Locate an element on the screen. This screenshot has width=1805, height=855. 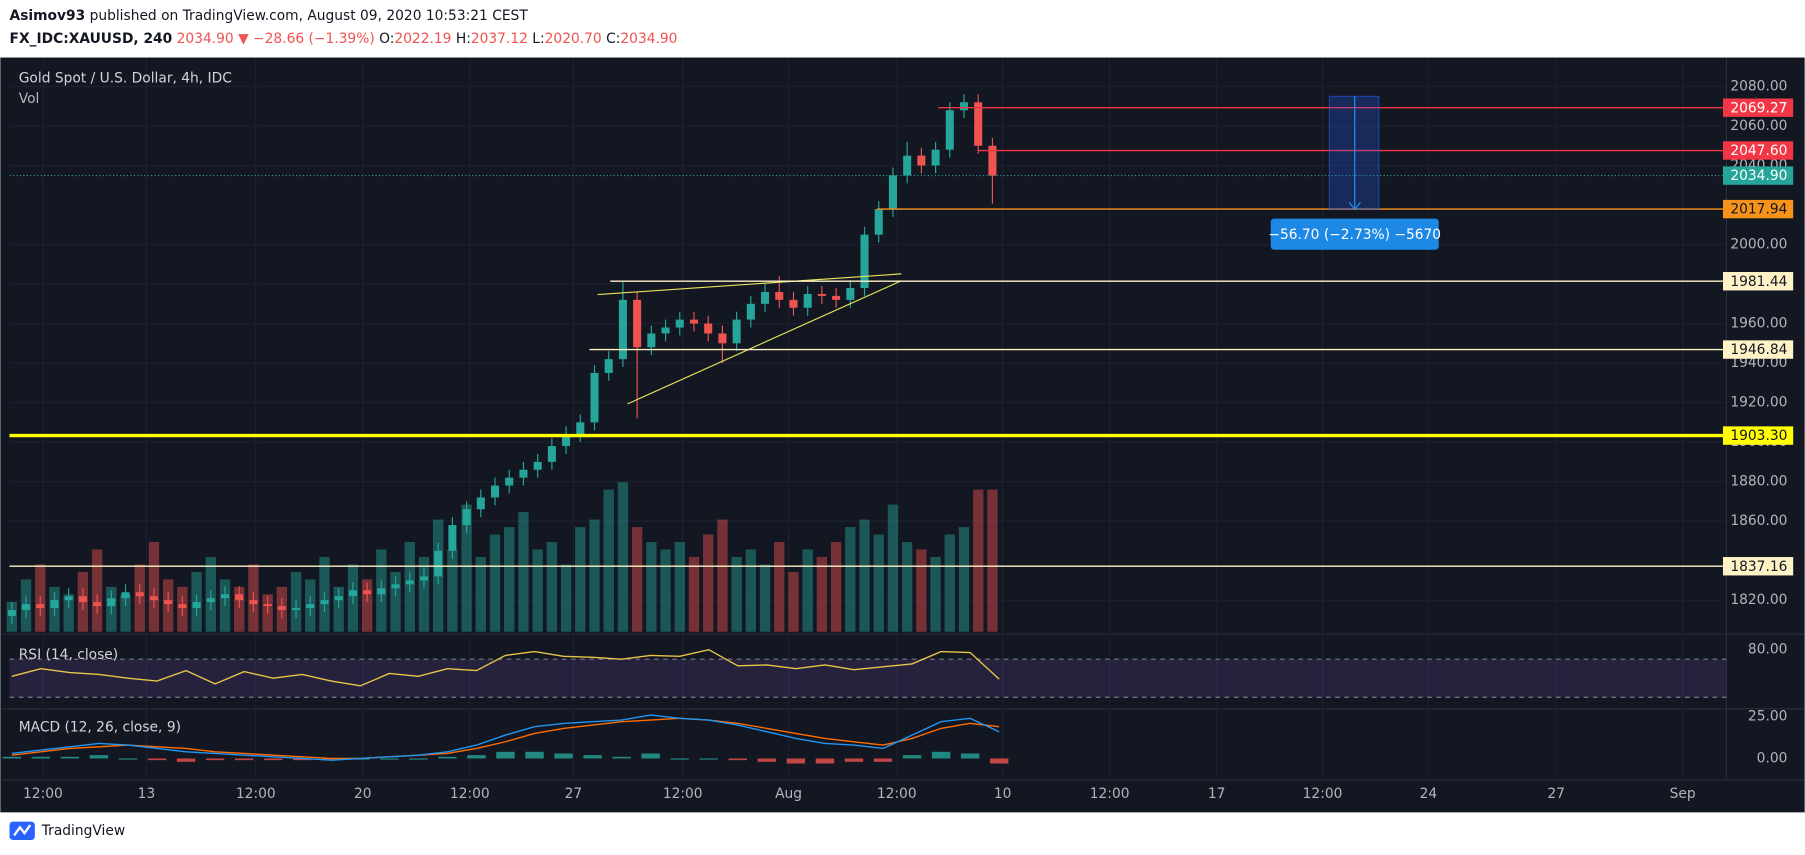
change: ▼ −28.66 (−1.39%) is located at coordinates (306, 39).